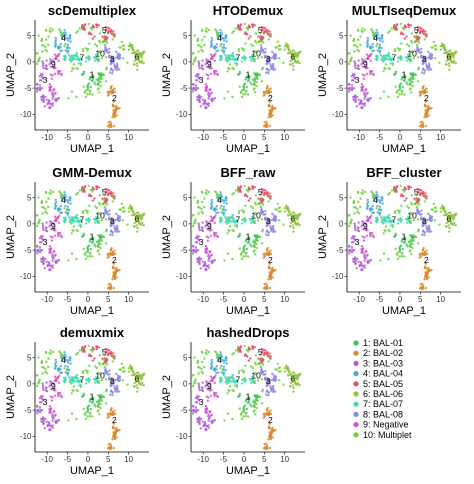 The image size is (474, 484). Describe the element at coordinates (182, 436) in the screenshot. I see `y-tick-label: -10` at that location.